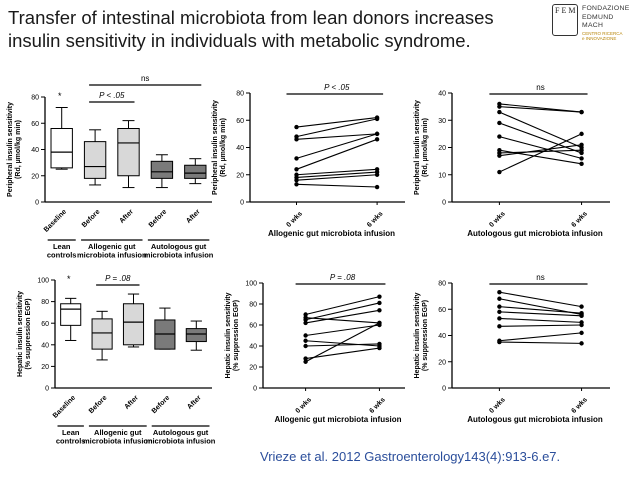  I want to click on y-axis-label: (% suppression EGP), so click(425, 335).